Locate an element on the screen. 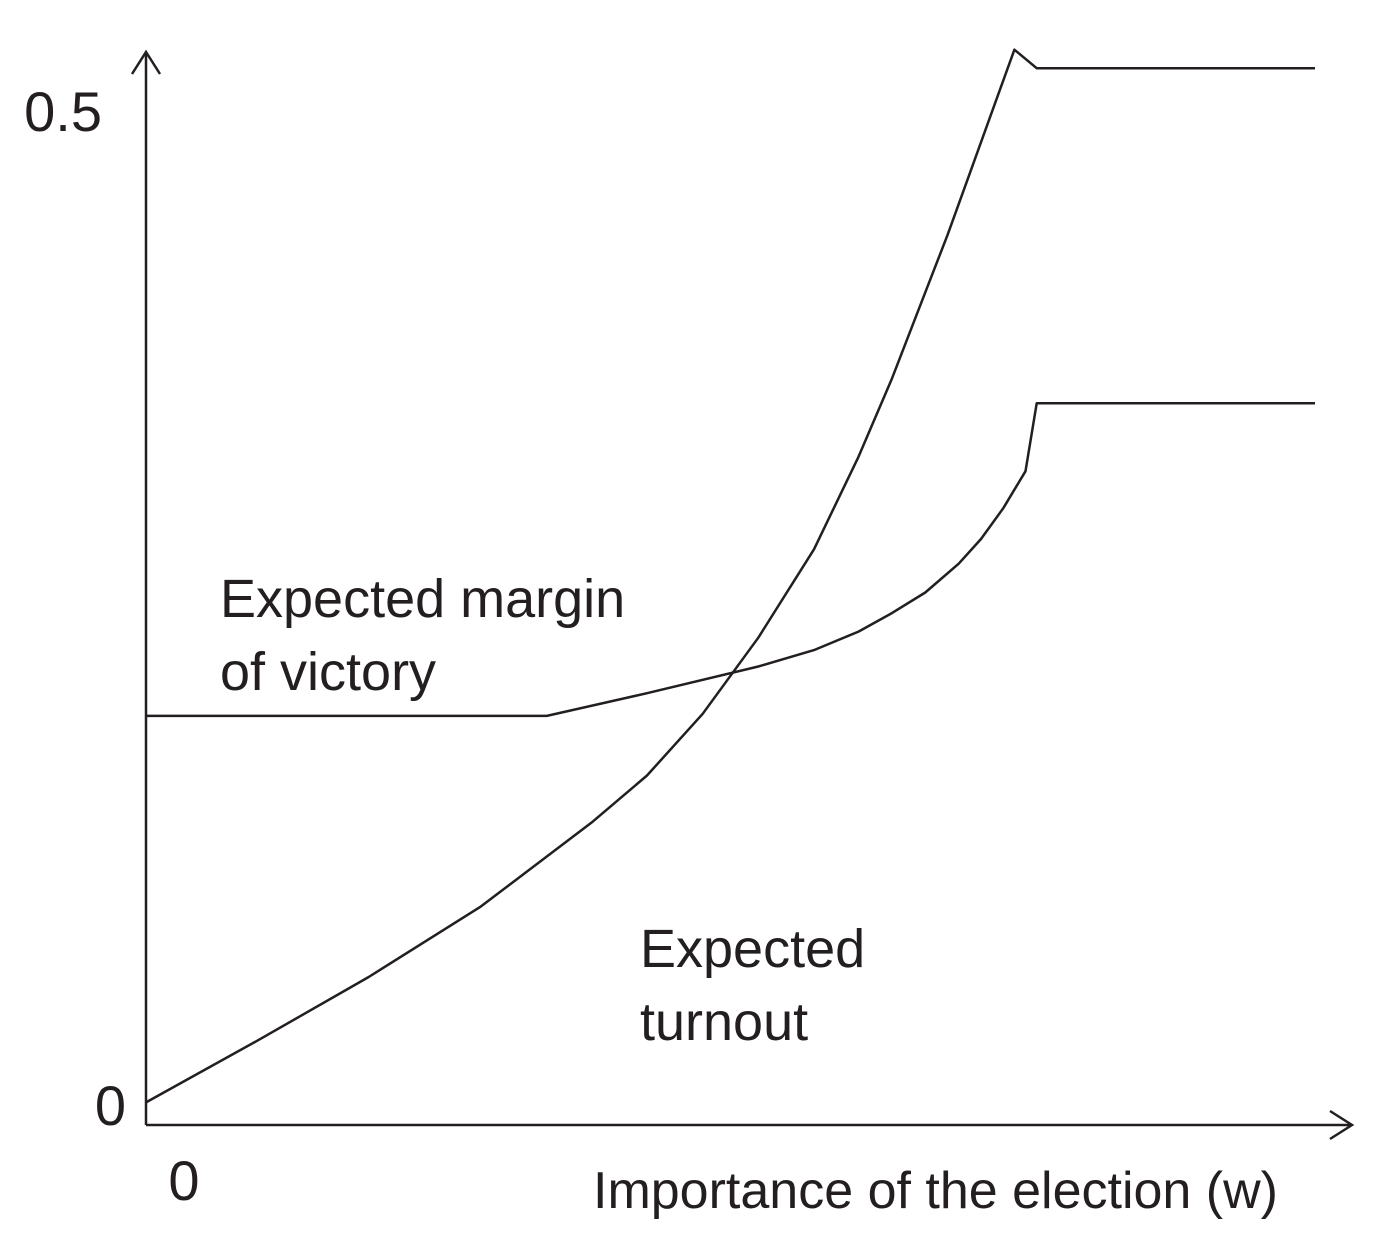 The height and width of the screenshot is (1242, 1386). margin-annotation-line-1: Expected margin is located at coordinates (422, 599).